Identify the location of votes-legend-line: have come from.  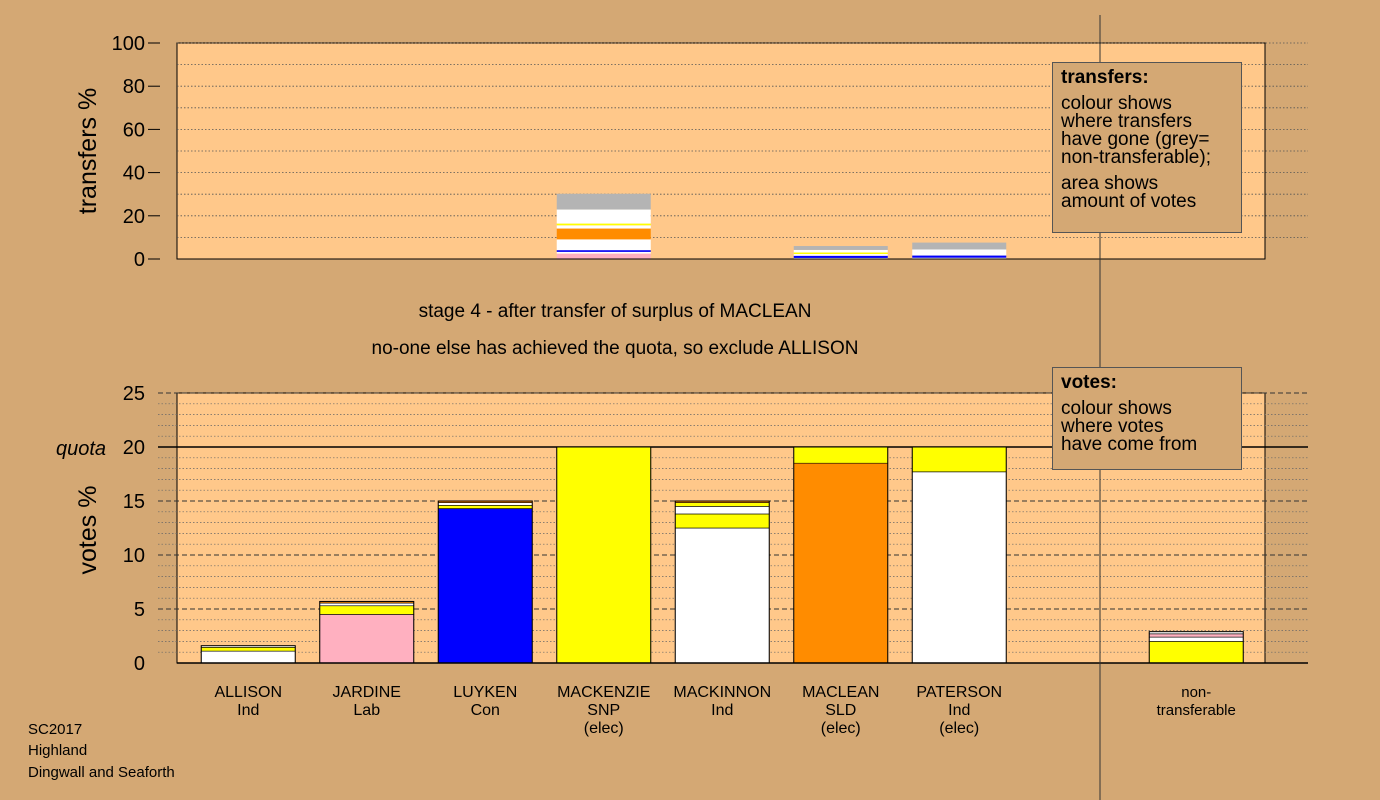
(1129, 444).